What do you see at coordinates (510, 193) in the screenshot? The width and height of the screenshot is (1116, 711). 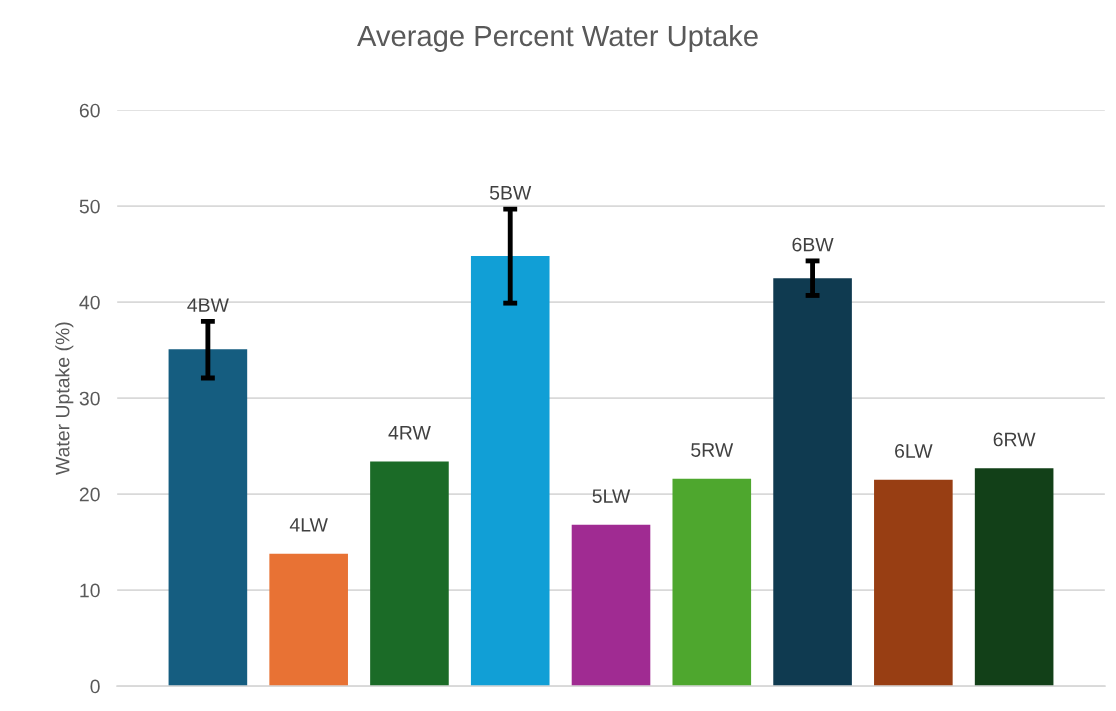 I see `x-tick-label: 5BW` at bounding box center [510, 193].